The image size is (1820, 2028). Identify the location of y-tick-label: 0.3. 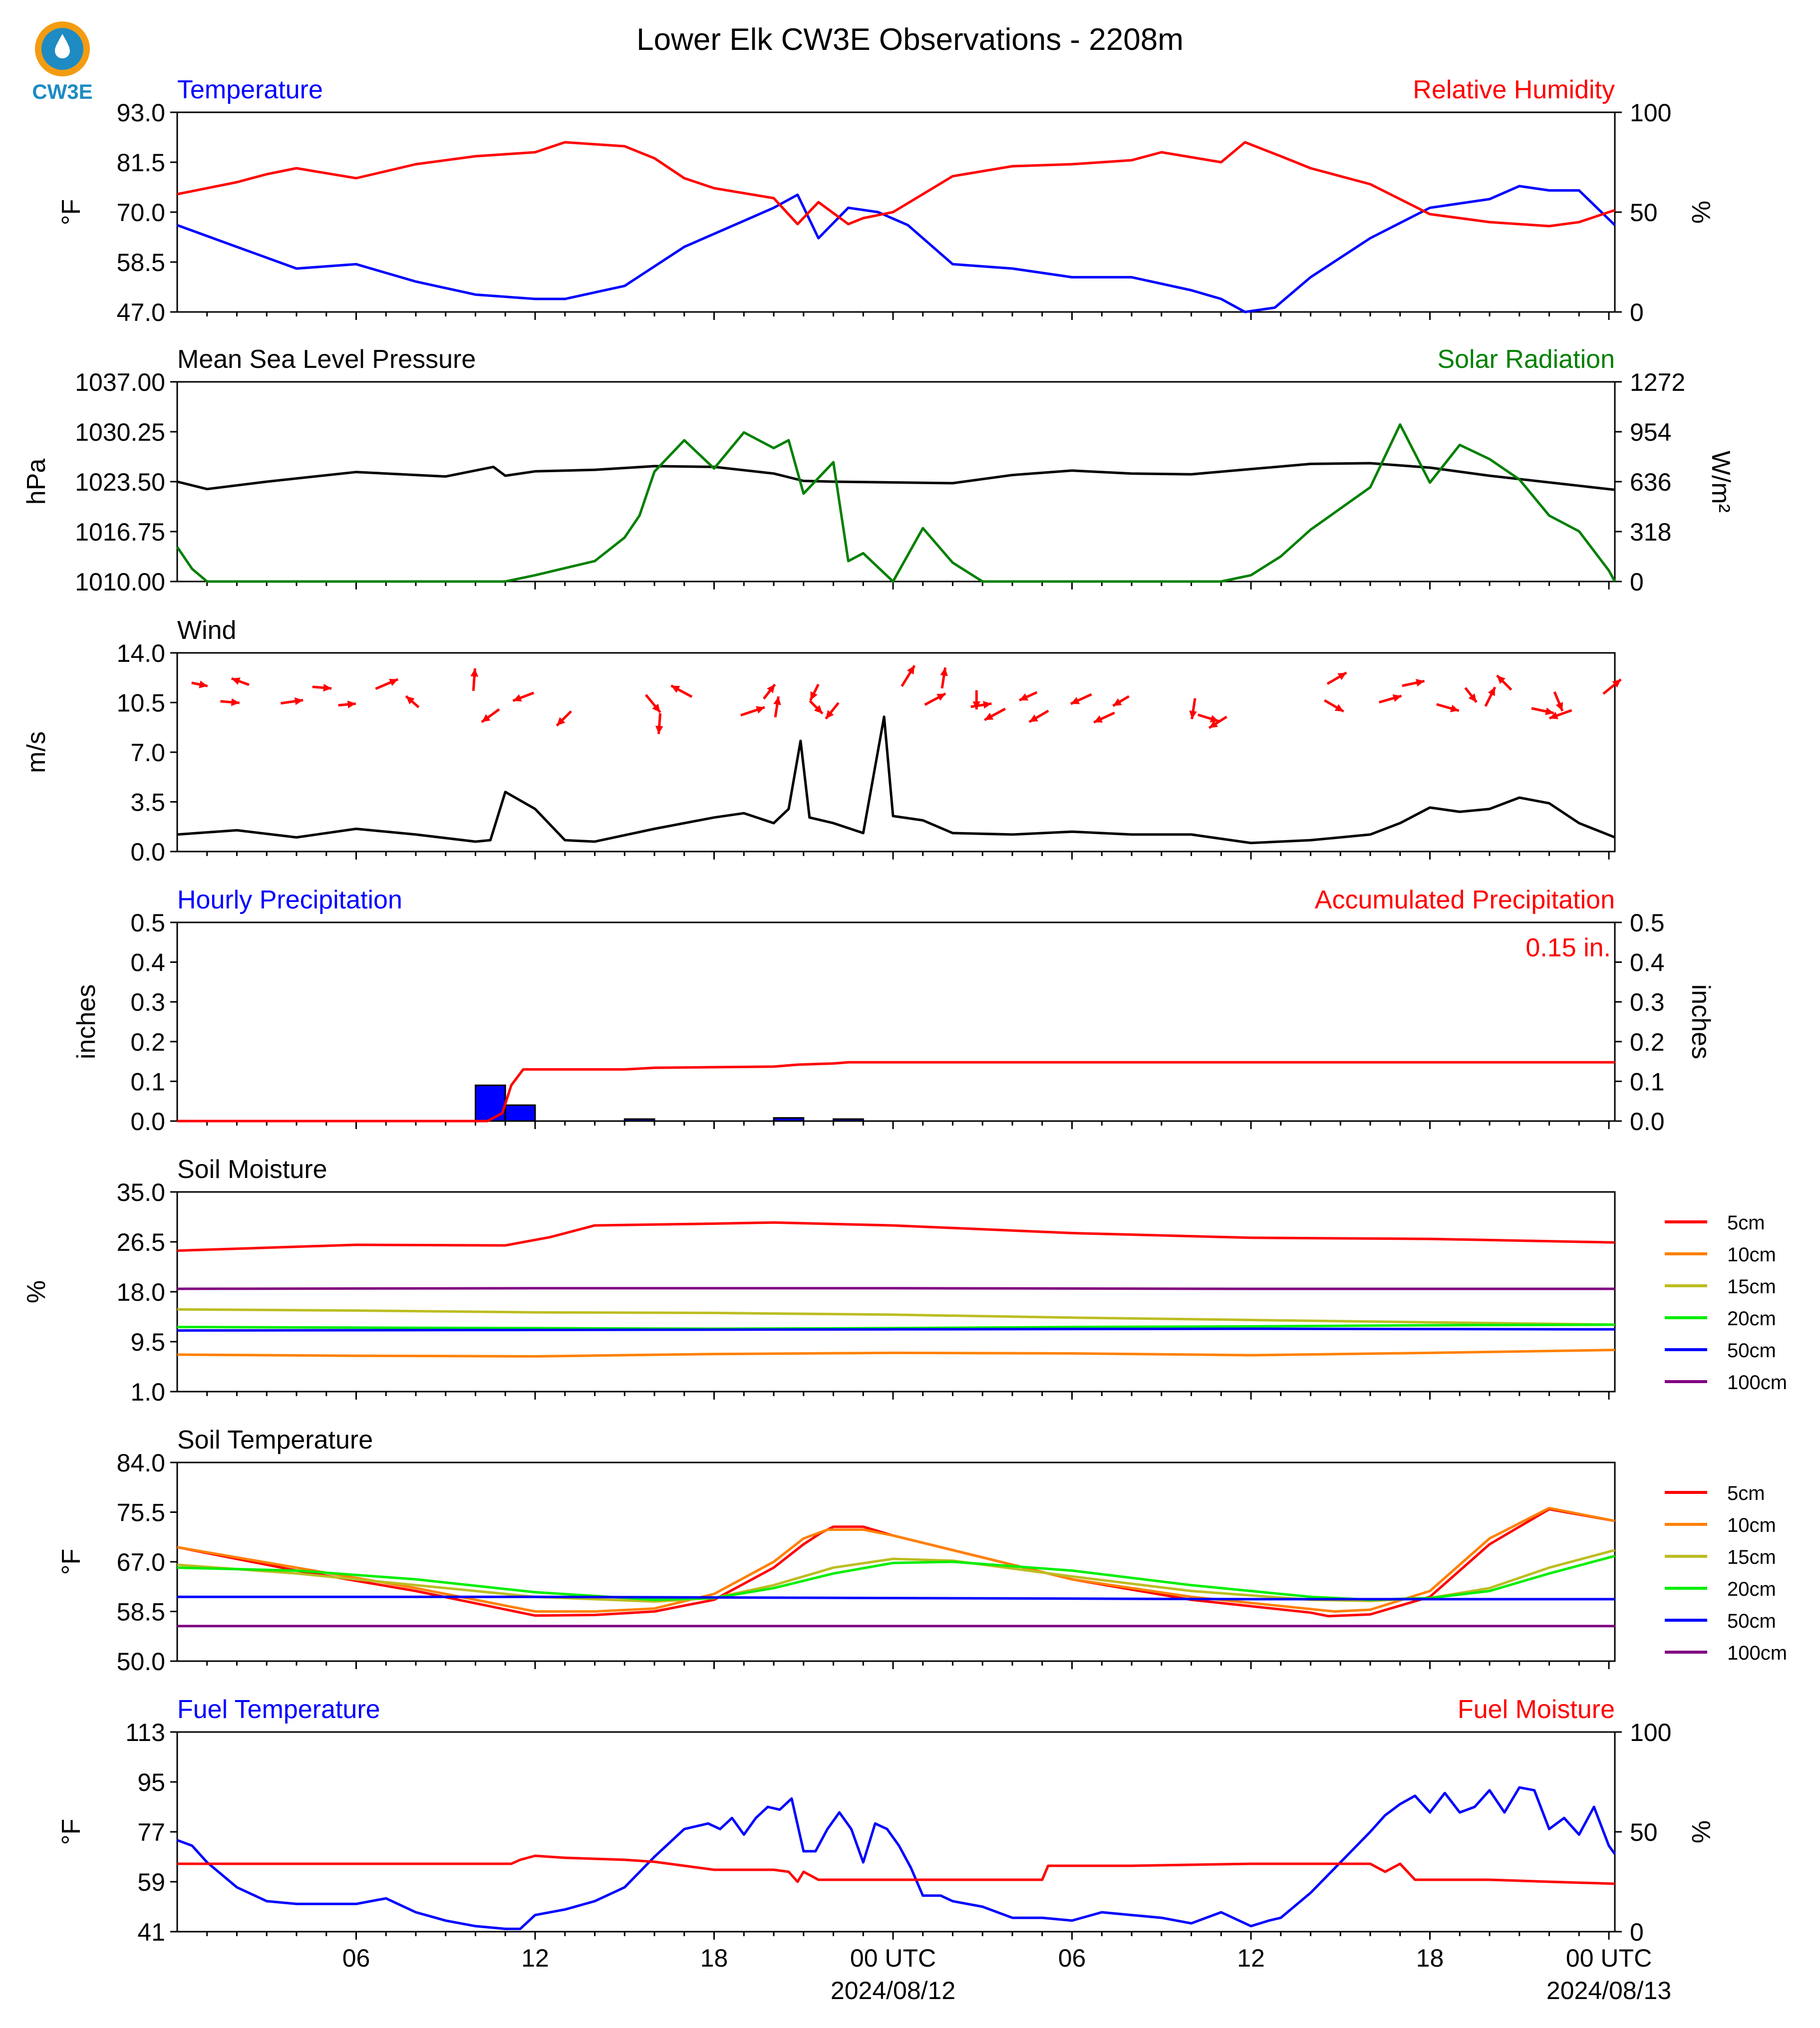
(147, 1002).